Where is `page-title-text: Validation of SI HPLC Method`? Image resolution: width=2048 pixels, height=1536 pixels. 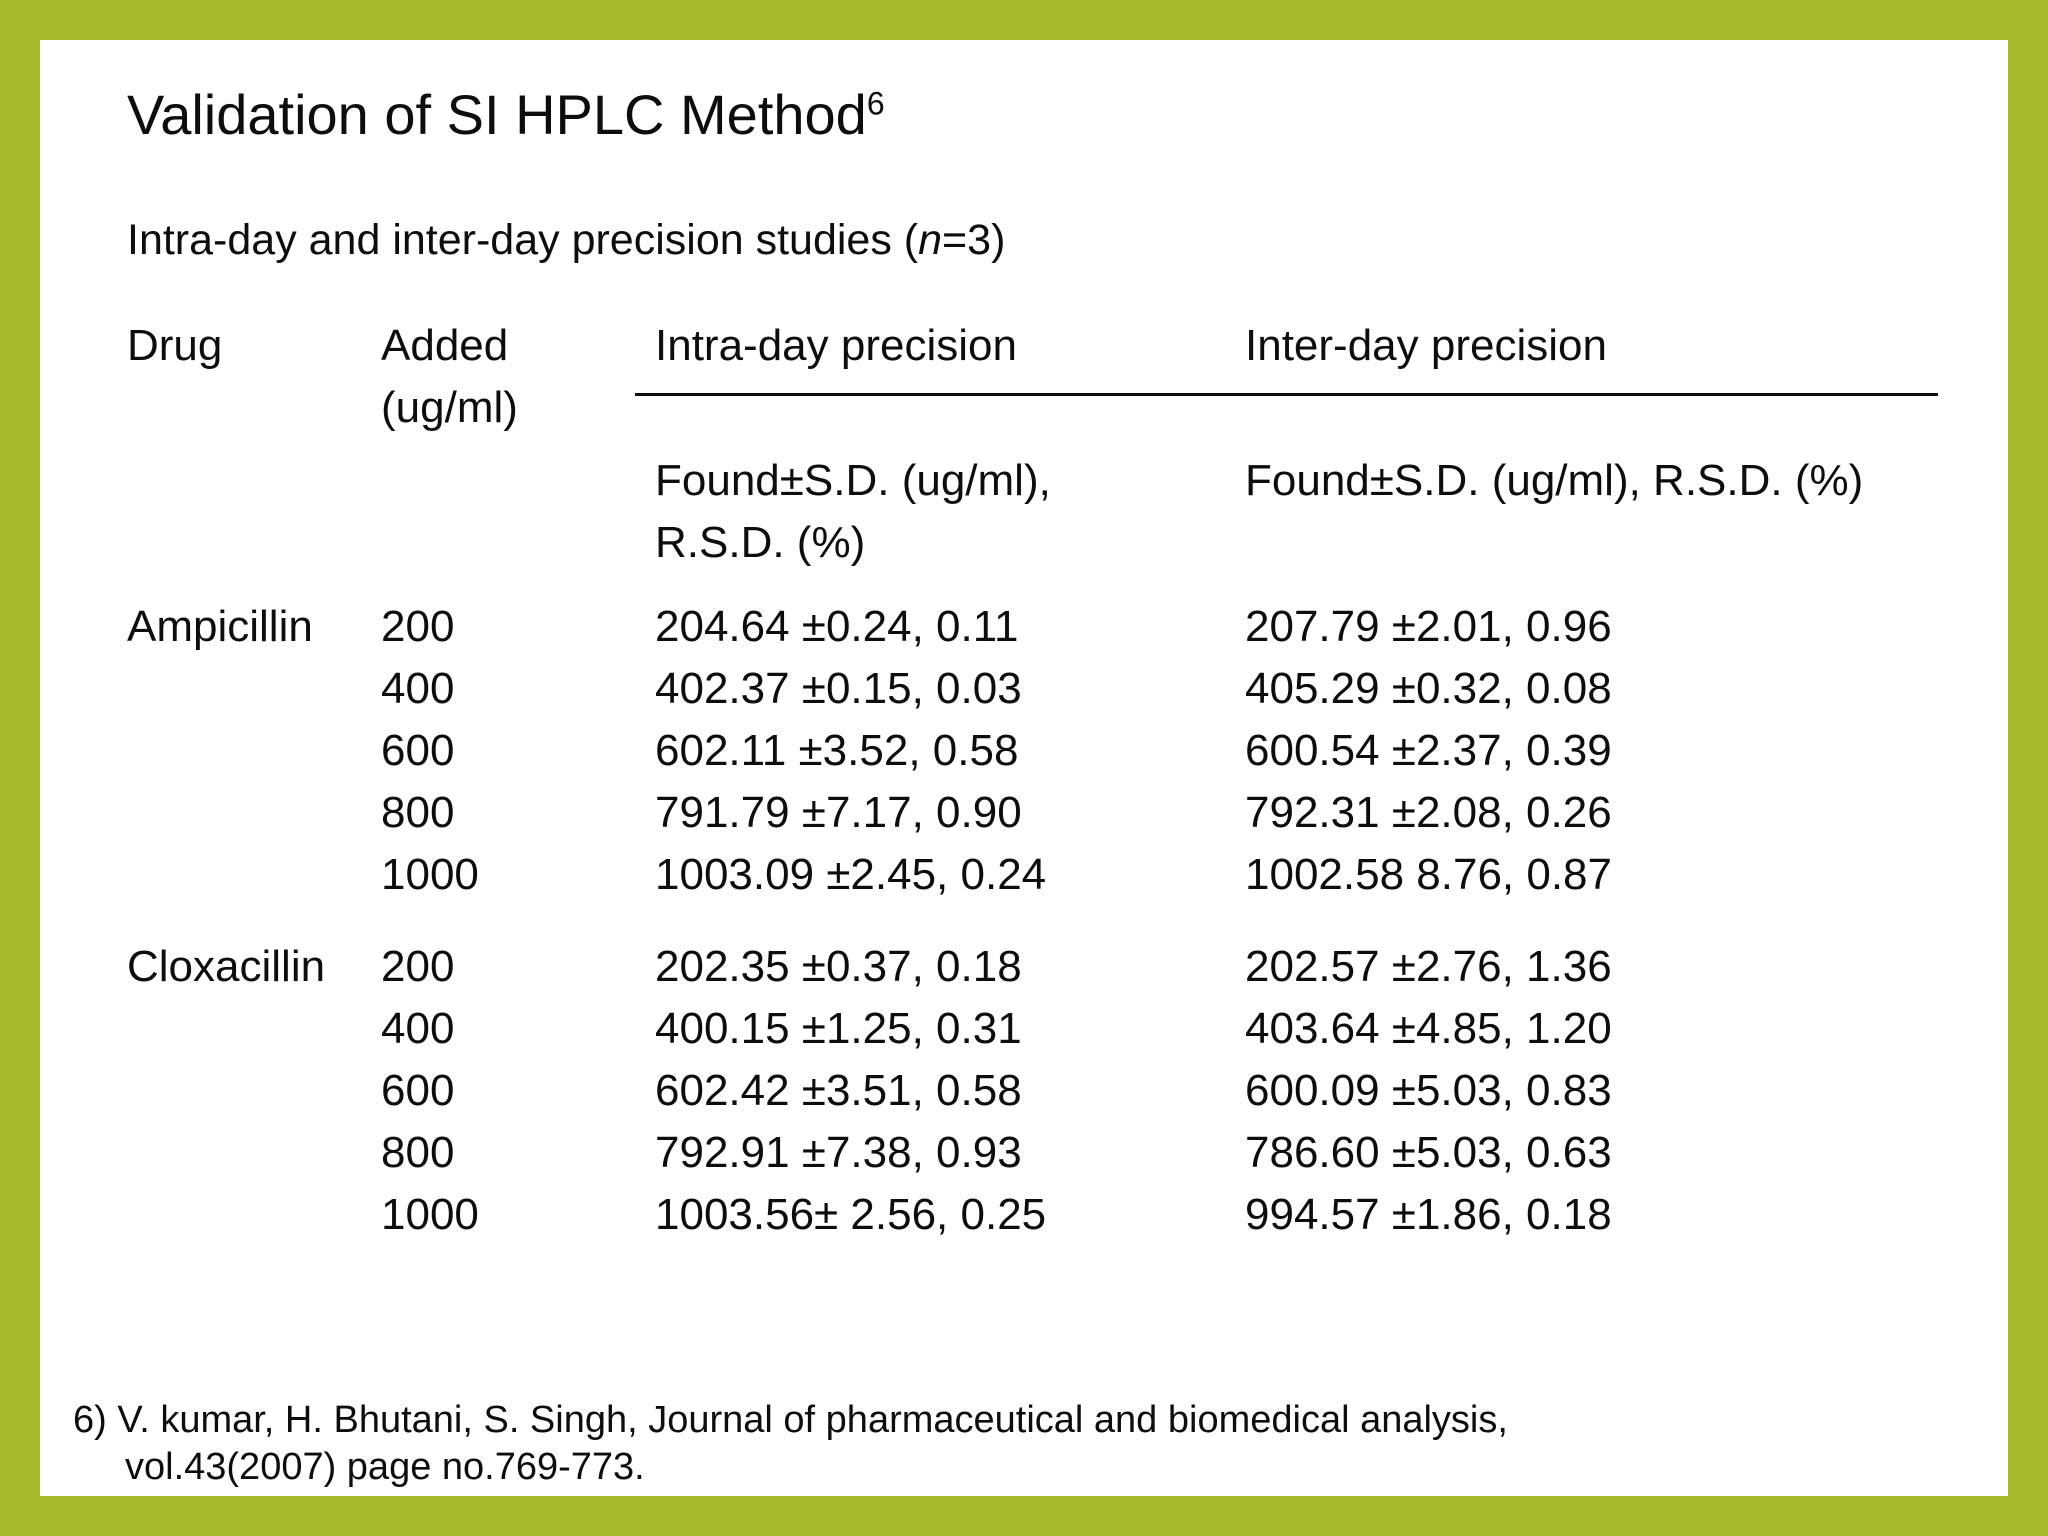
page-title-text: Validation of SI HPLC Method is located at coordinates (497, 114).